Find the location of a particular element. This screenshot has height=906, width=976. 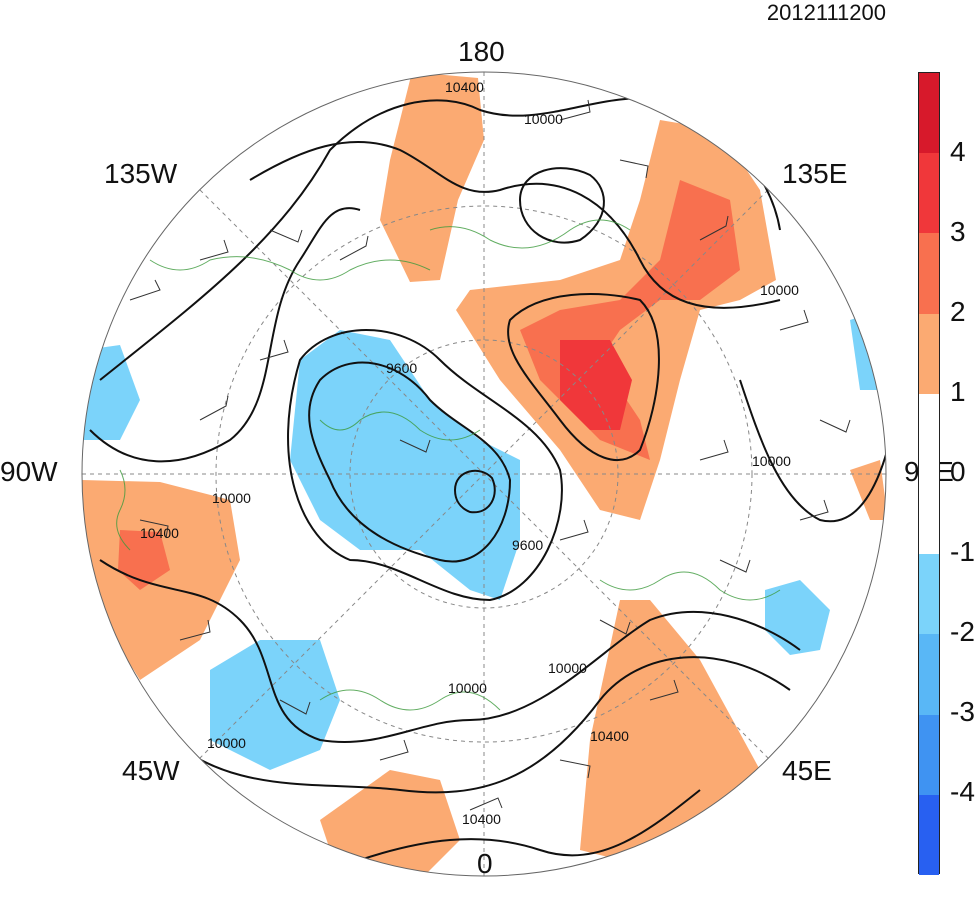

anomaly-neg-sw is located at coordinates (275, 705).